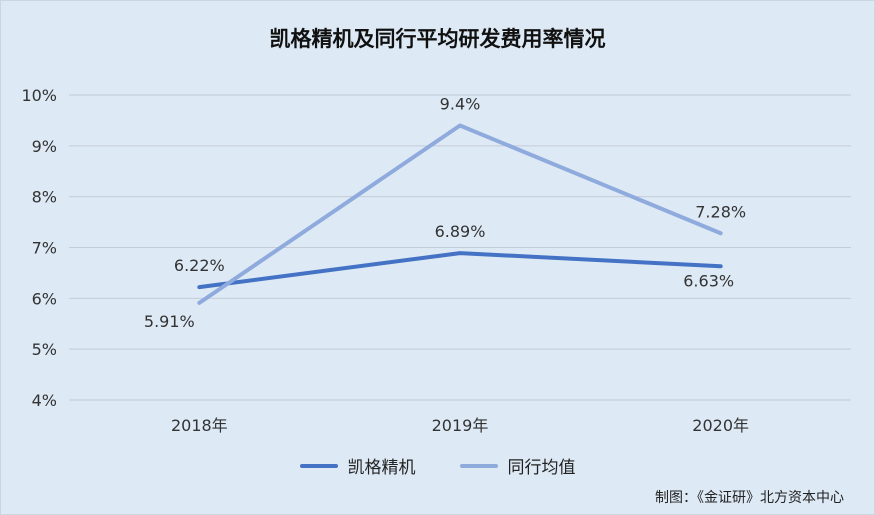  Describe the element at coordinates (44, 248) in the screenshot. I see `y-tick-label: 7%` at that location.